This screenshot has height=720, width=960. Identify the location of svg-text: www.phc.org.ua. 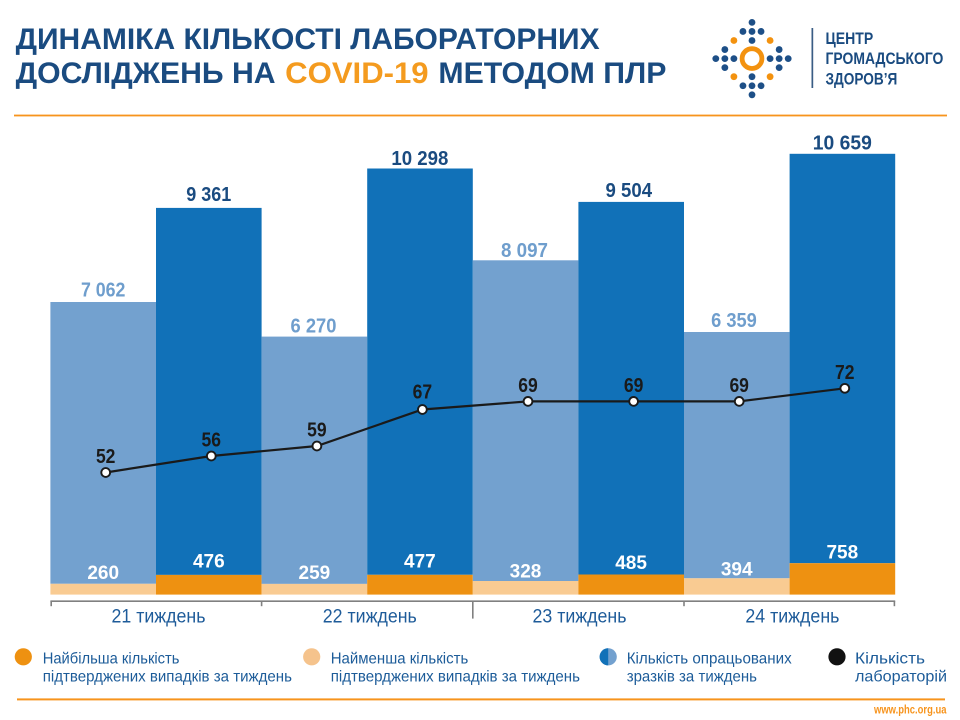
(910, 711).